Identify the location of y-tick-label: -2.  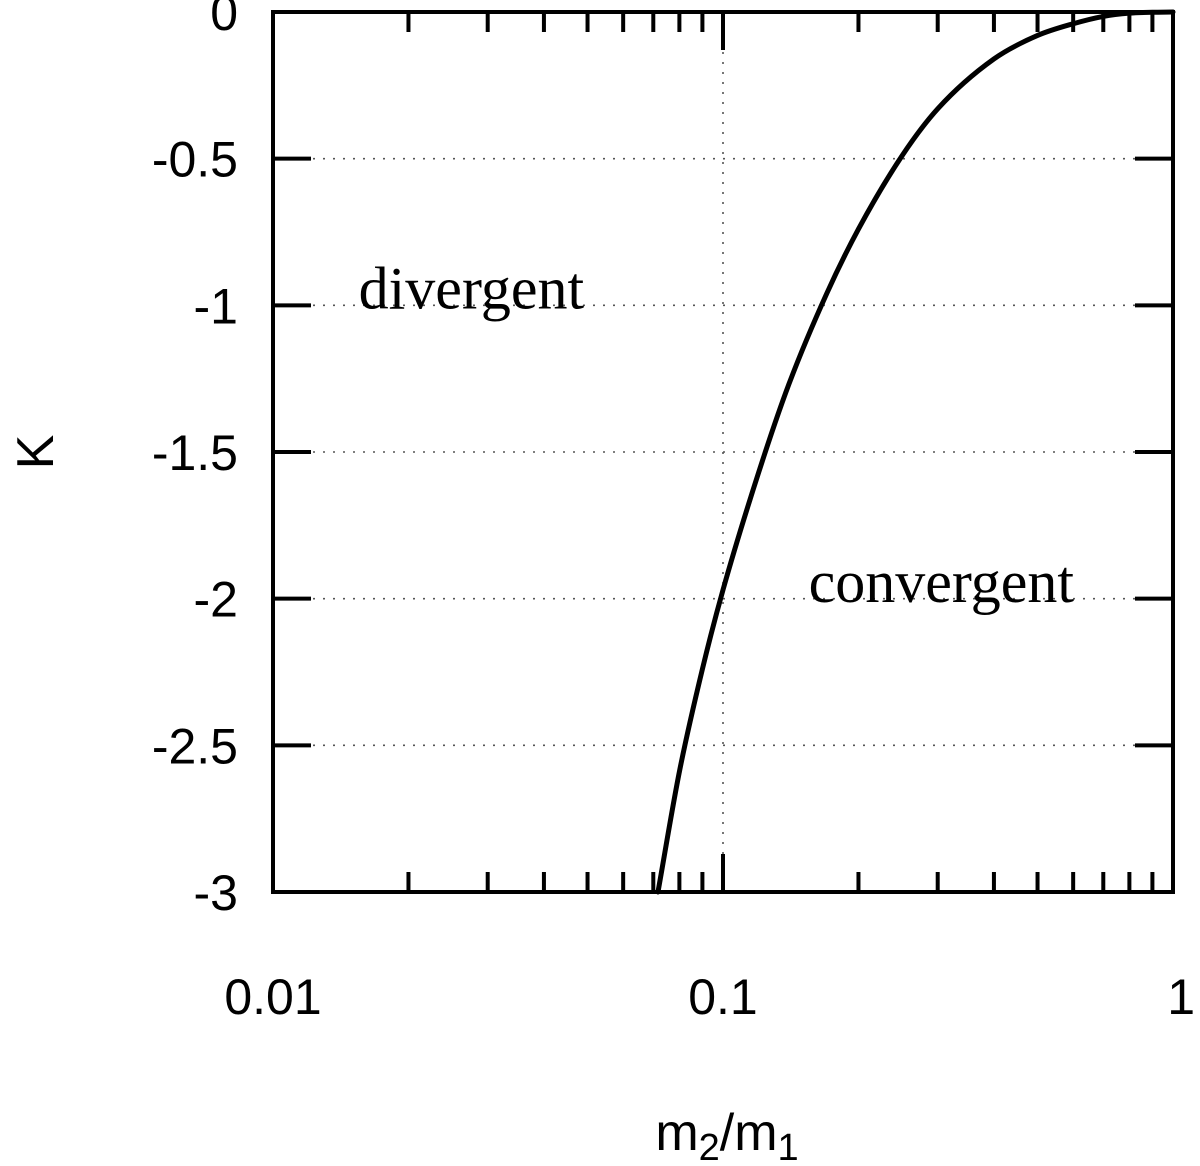
(216, 600).